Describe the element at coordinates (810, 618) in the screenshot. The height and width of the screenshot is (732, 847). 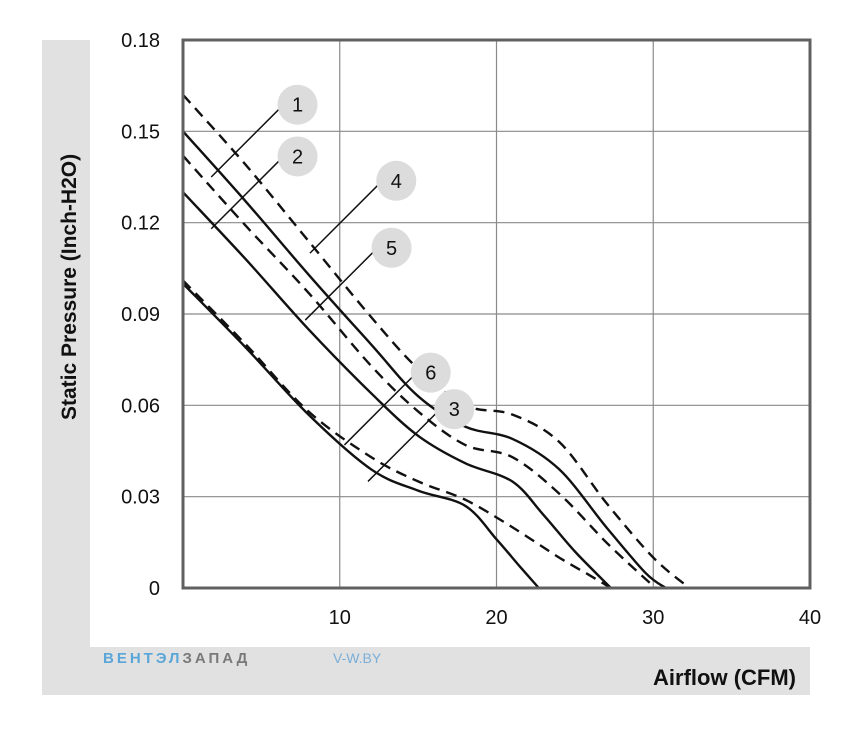
I see `x-tick-label: 40` at that location.